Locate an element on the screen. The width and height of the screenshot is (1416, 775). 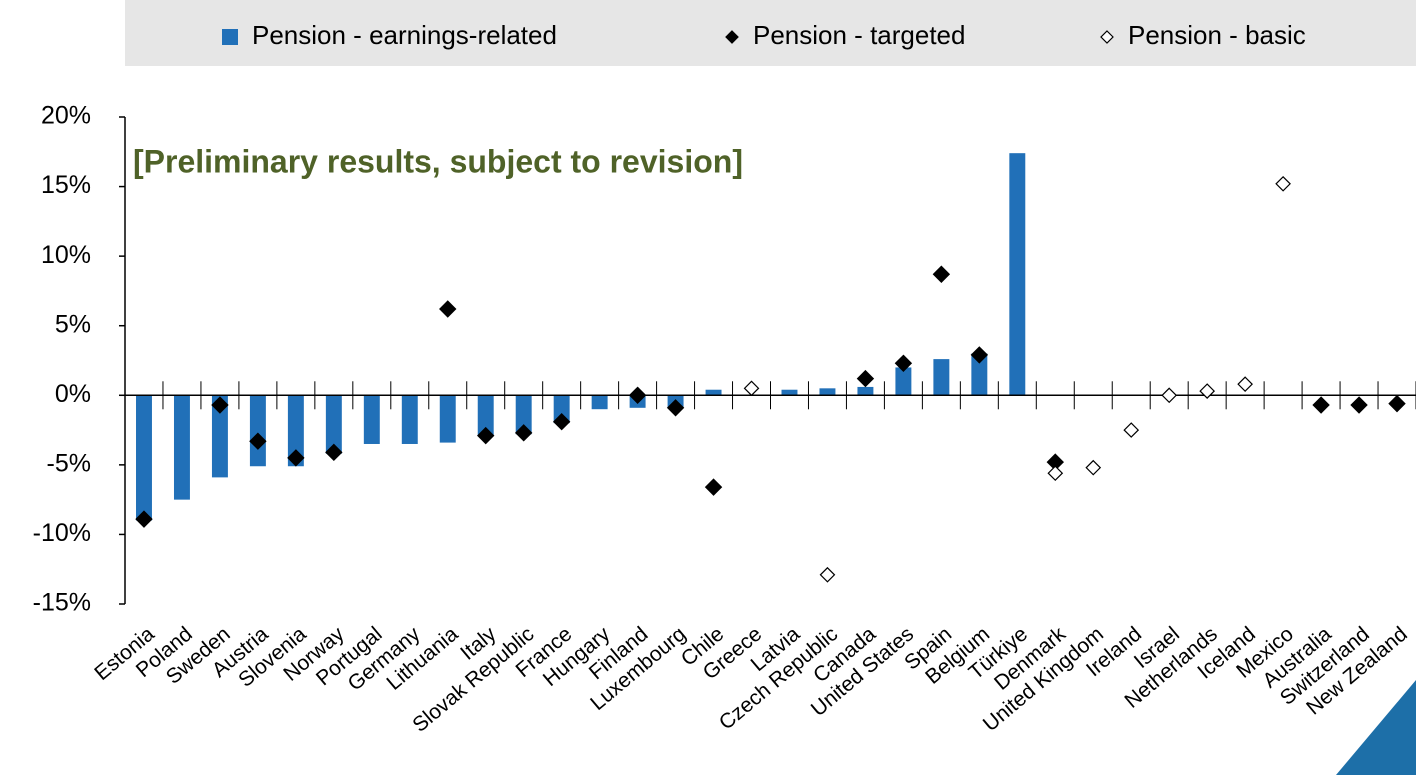
y-tick-label: 0% is located at coordinates (73, 394).